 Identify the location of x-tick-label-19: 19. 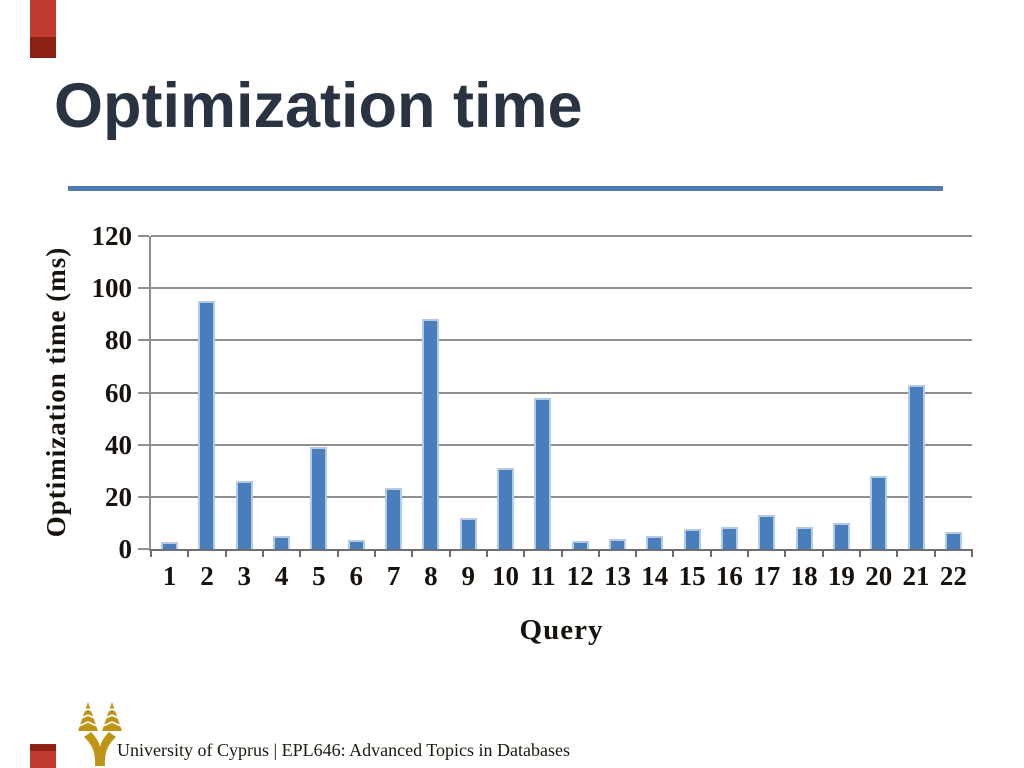
(841, 576).